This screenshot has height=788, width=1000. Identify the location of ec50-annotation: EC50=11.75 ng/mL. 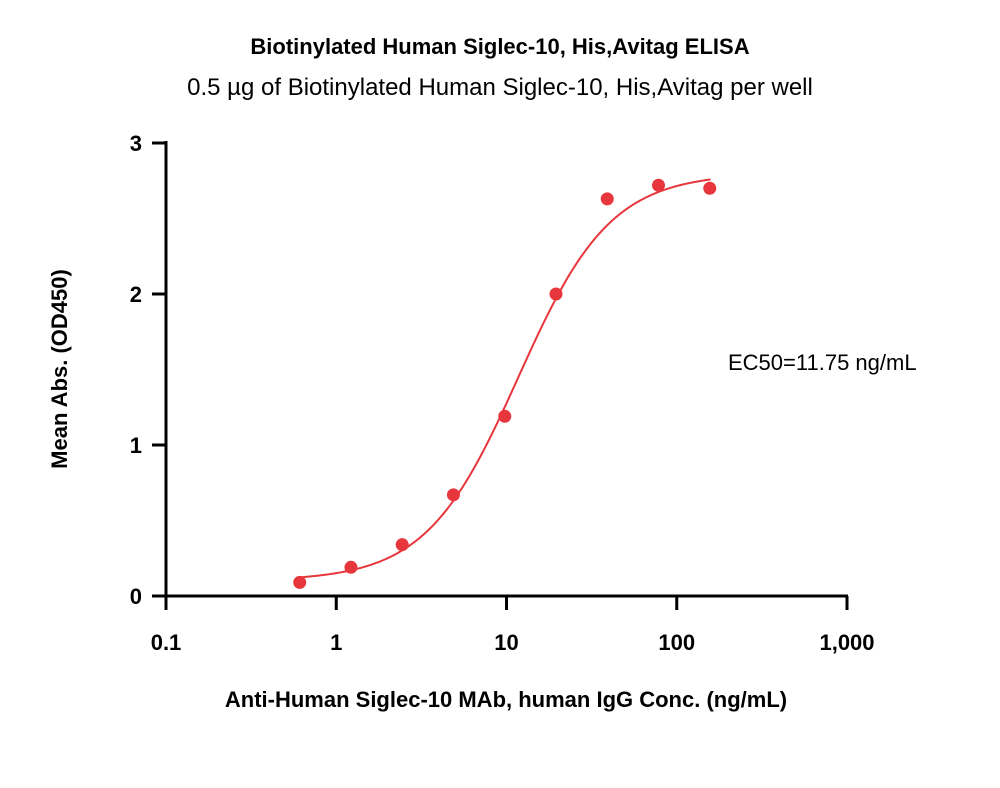
(822, 362).